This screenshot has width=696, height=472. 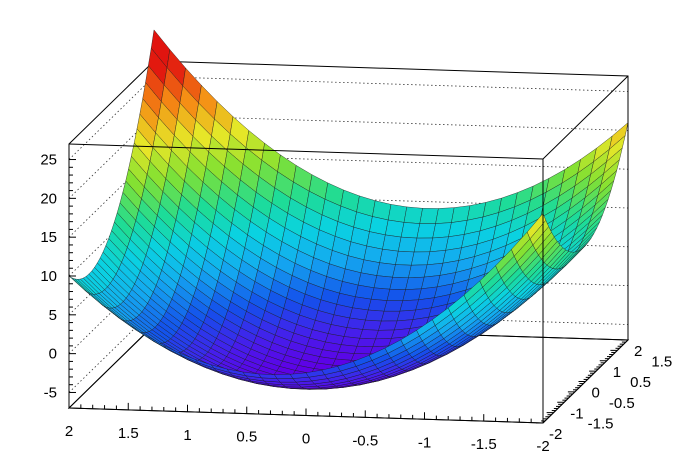 I want to click on z-tick-label: 10, so click(x=48, y=276).